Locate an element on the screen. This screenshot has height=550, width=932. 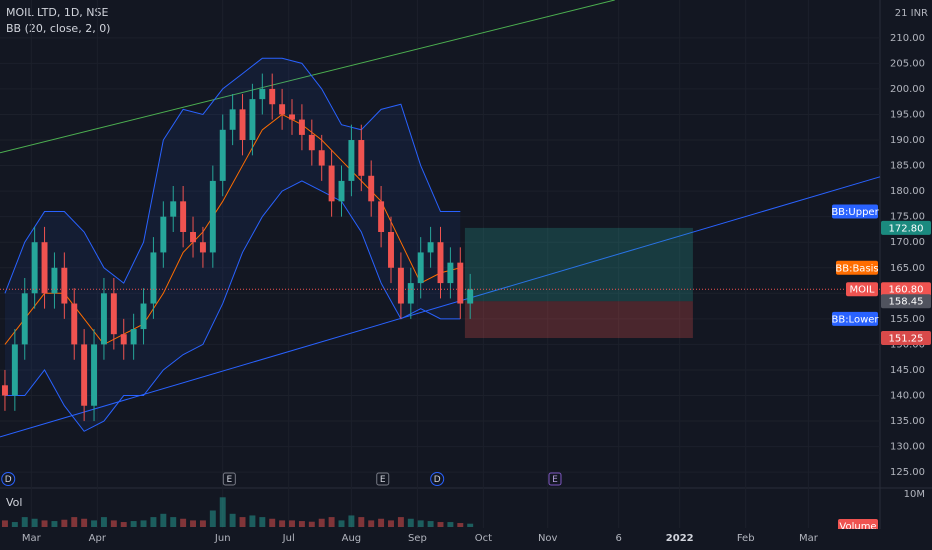
y-tick-label: 130.00 is located at coordinates (907, 447).